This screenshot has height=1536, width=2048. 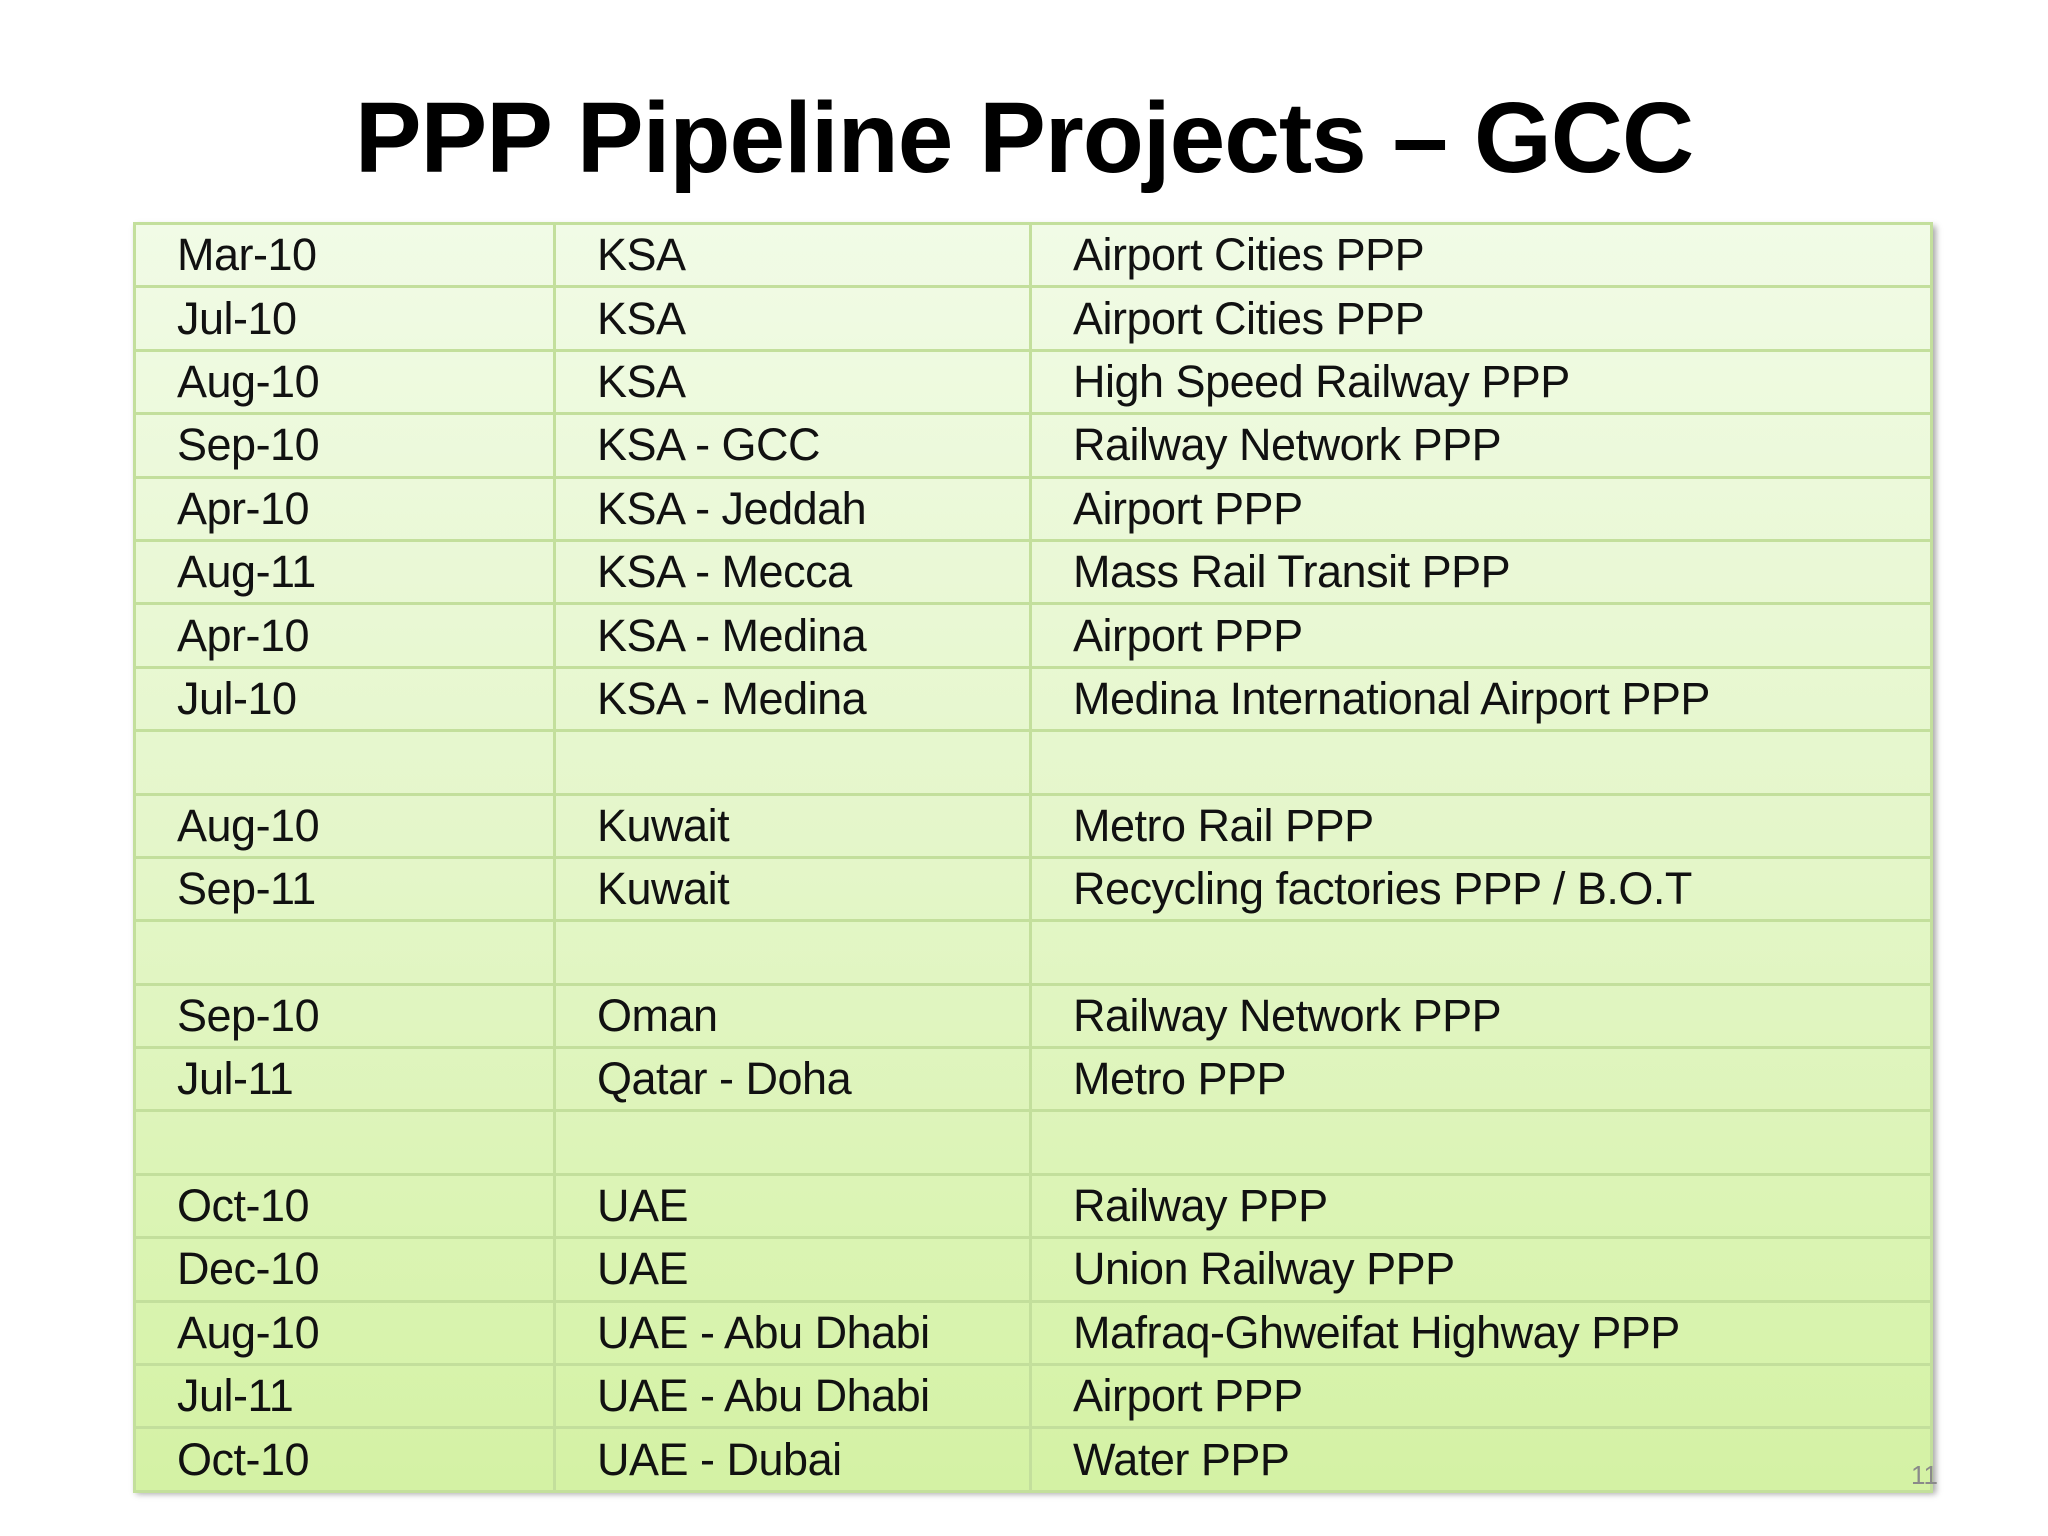 I want to click on table-row: Sep-10 KSA - GCC Railway Network PPP, so click(x=1033, y=445).